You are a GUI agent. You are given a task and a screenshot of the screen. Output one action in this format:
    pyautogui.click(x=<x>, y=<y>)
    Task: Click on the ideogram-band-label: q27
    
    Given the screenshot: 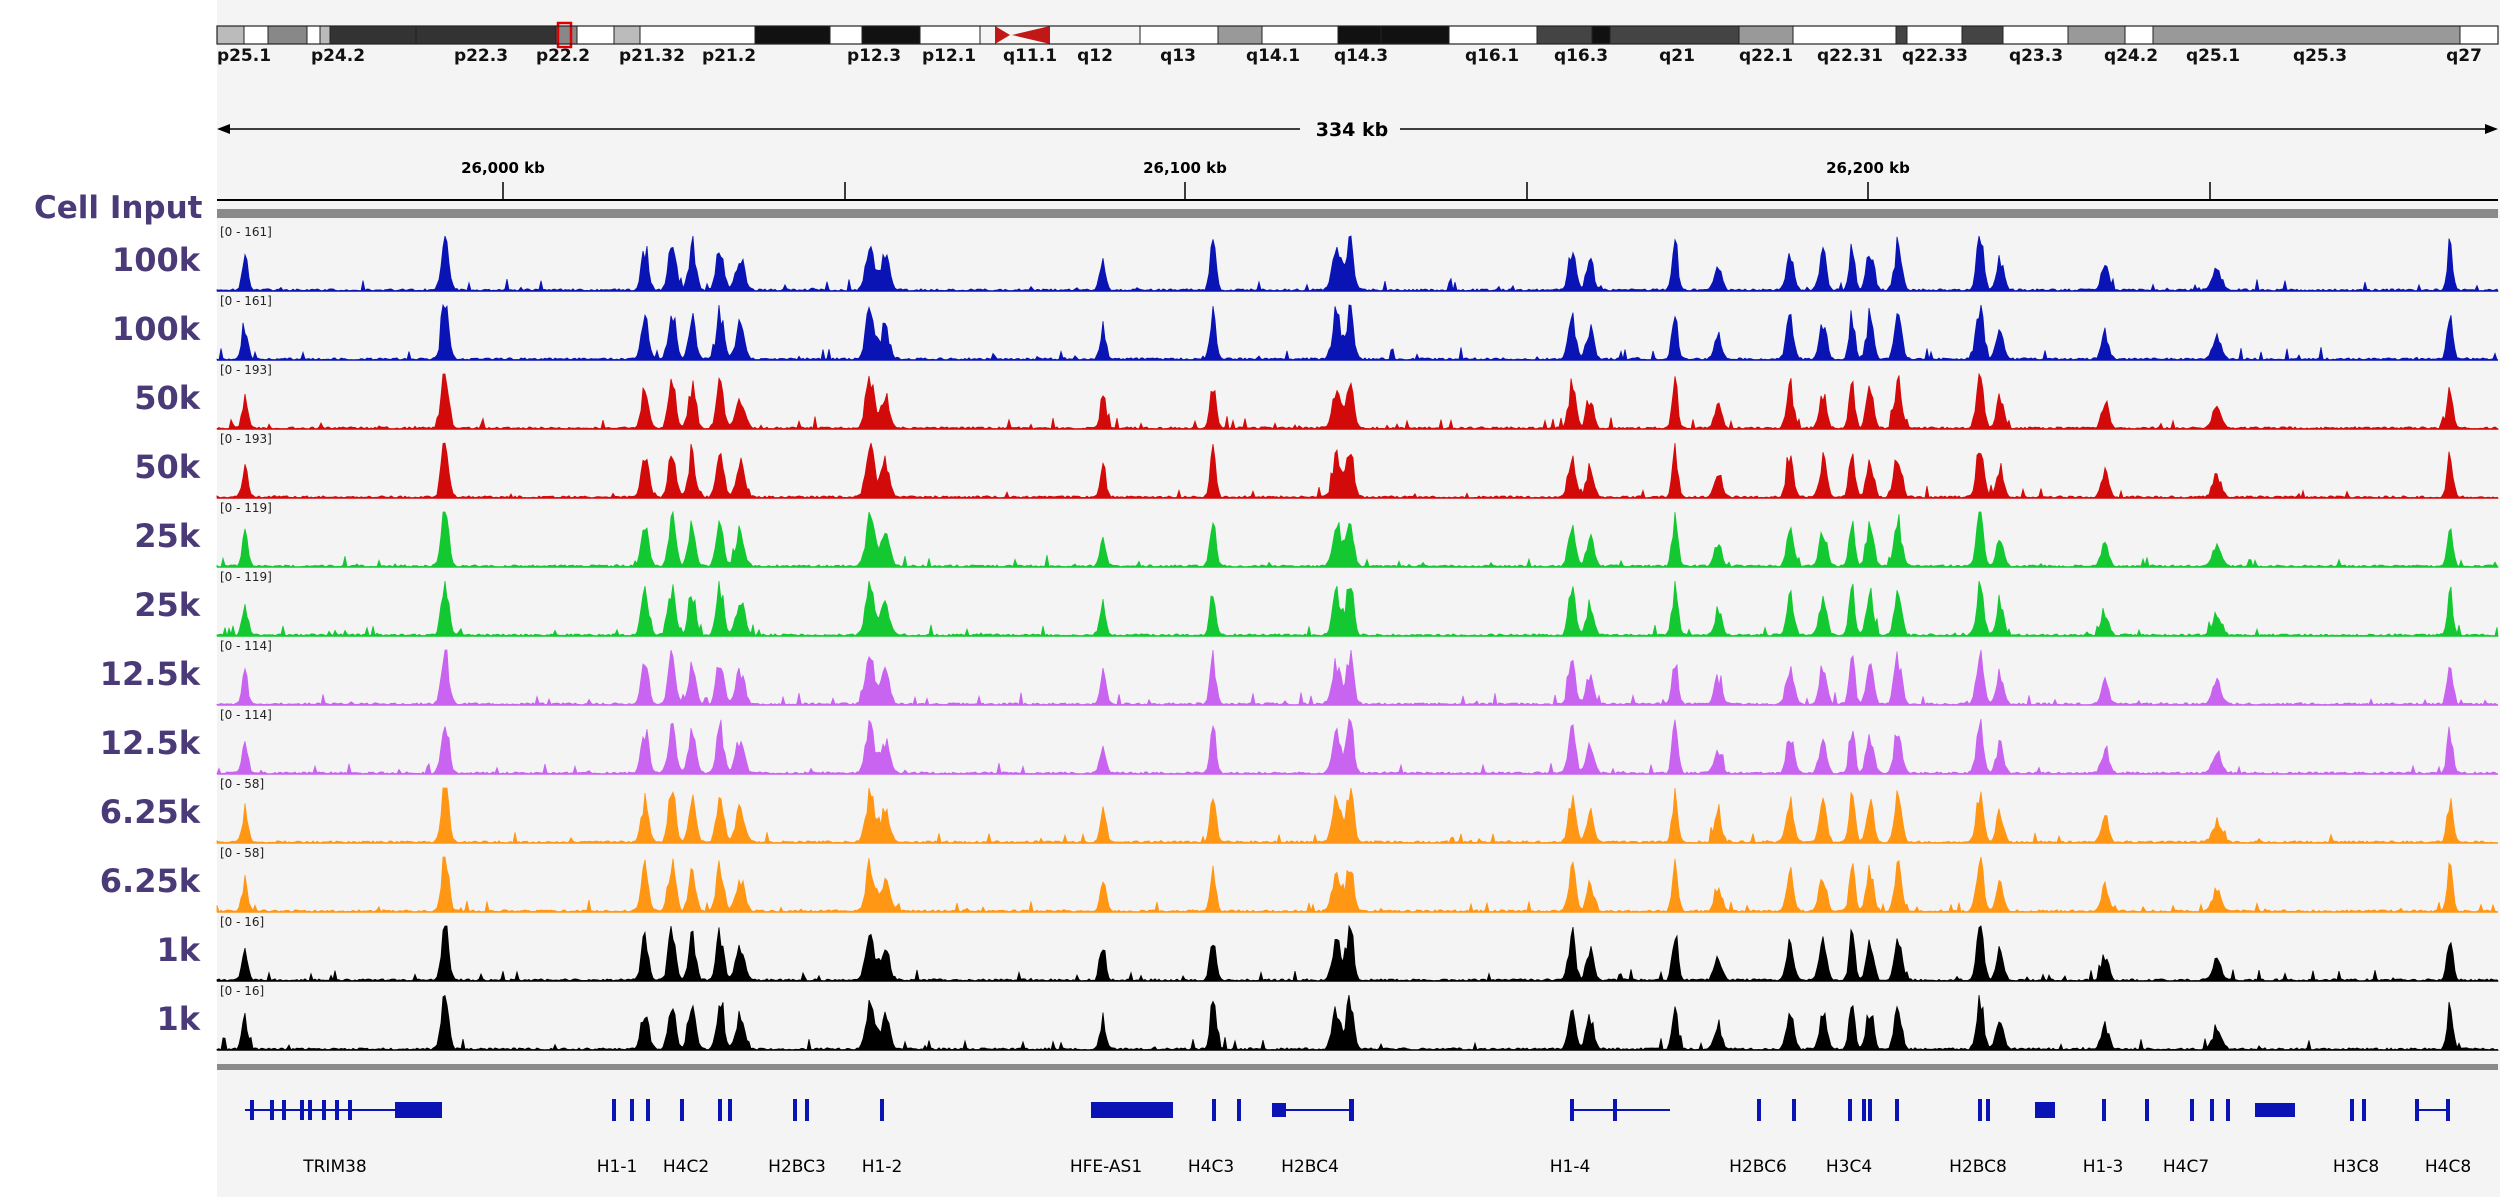 What is the action you would take?
    pyautogui.click(x=2464, y=56)
    